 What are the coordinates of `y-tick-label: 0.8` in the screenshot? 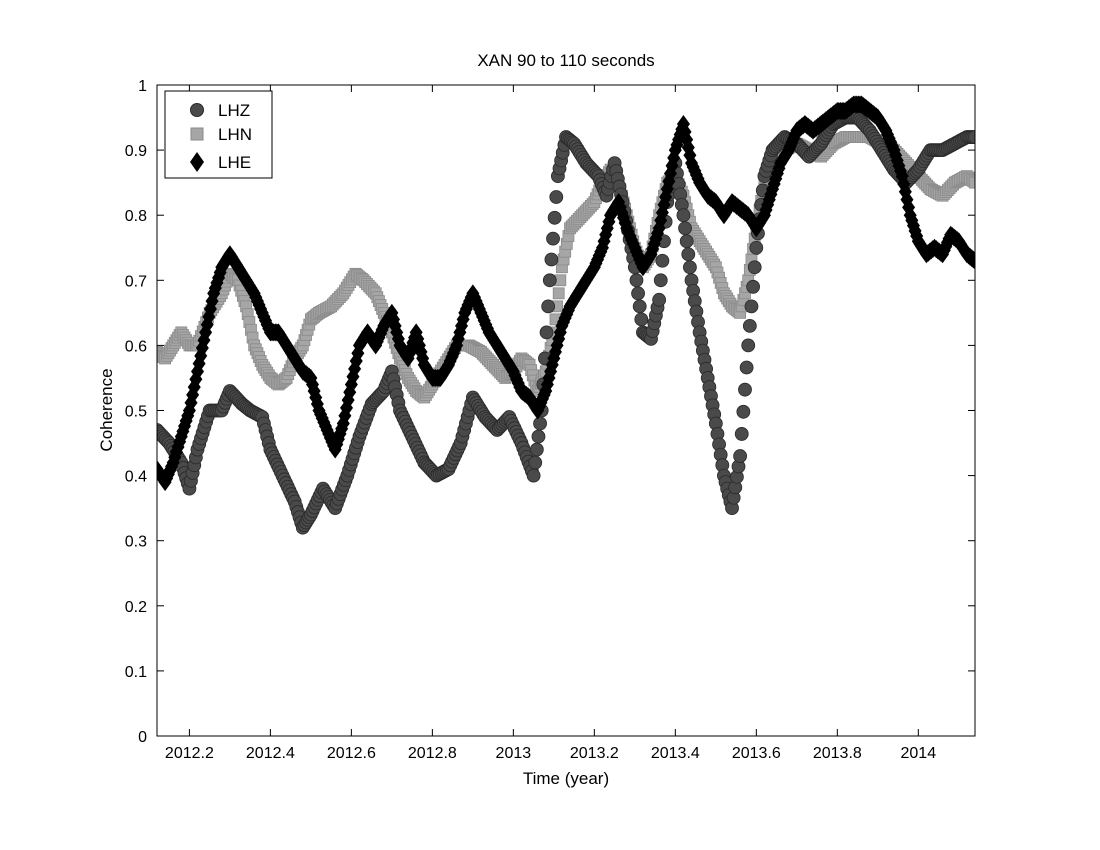 It's located at (136, 216).